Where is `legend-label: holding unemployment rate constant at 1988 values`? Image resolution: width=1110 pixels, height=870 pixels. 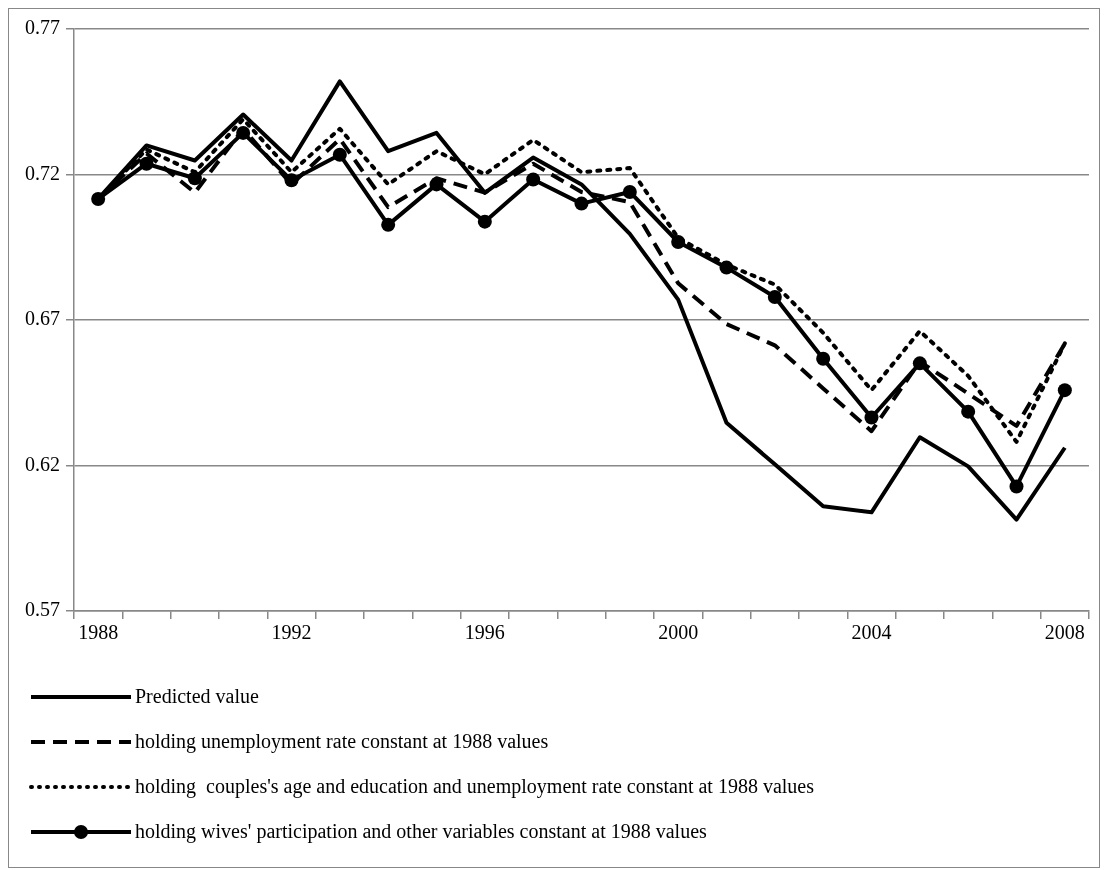 legend-label: holding unemployment rate constant at 1988 values is located at coordinates (342, 741).